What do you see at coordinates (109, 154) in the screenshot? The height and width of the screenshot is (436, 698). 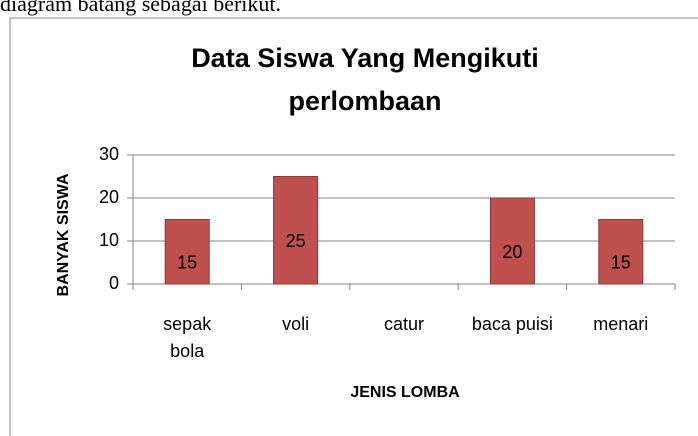 I see `y-tick-label: 30` at bounding box center [109, 154].